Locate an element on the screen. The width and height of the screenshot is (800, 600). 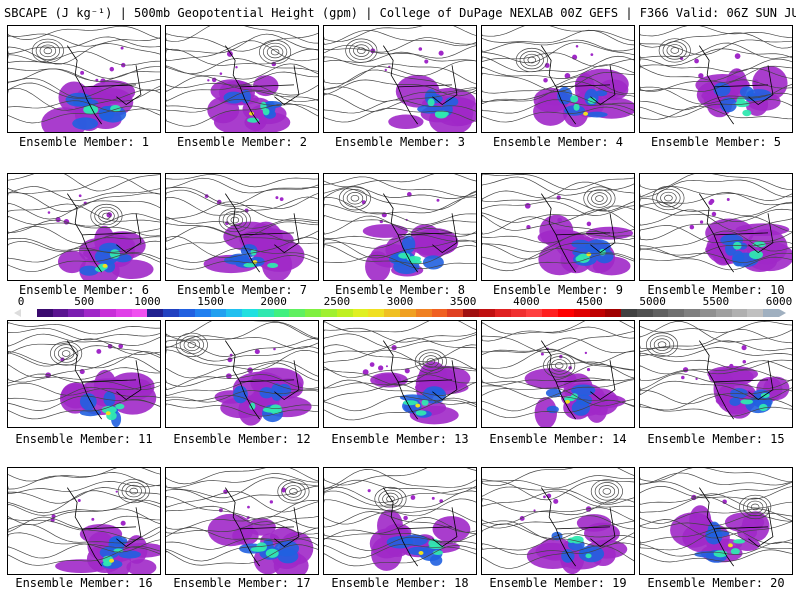
colorbar-tick-label: 3000 is located at coordinates (400, 301).